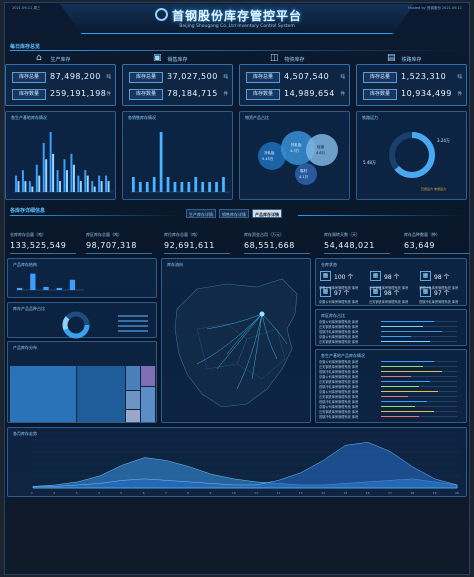 Image resolution: width=474 pixels, height=577 pixels. What do you see at coordinates (177, 60) in the screenshot?
I see `kpi-title: 销售库存` at bounding box center [177, 60].